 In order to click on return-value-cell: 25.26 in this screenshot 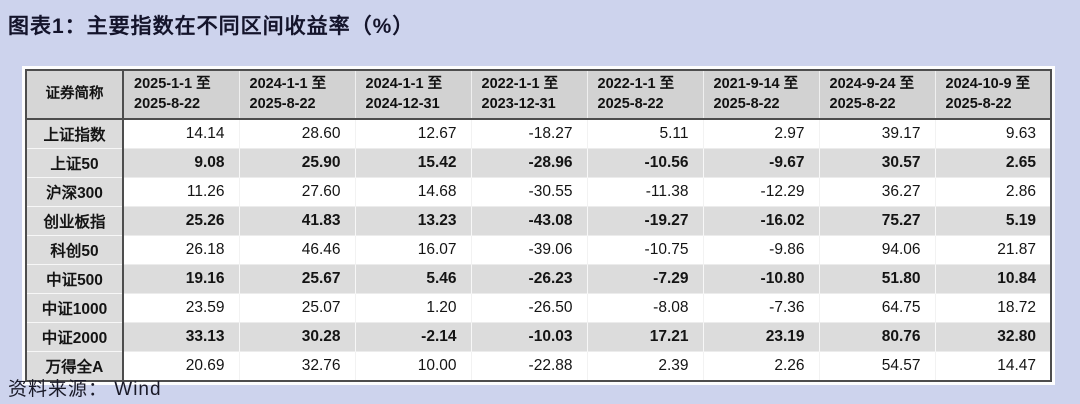, I will do `click(180, 221)`.